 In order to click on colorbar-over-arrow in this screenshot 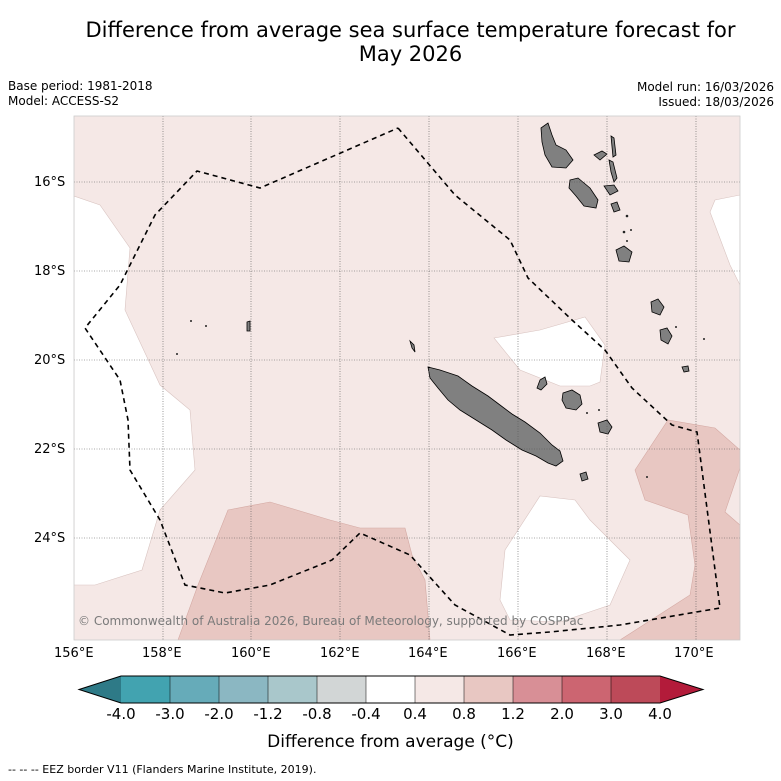, I will do `click(681, 689)`.